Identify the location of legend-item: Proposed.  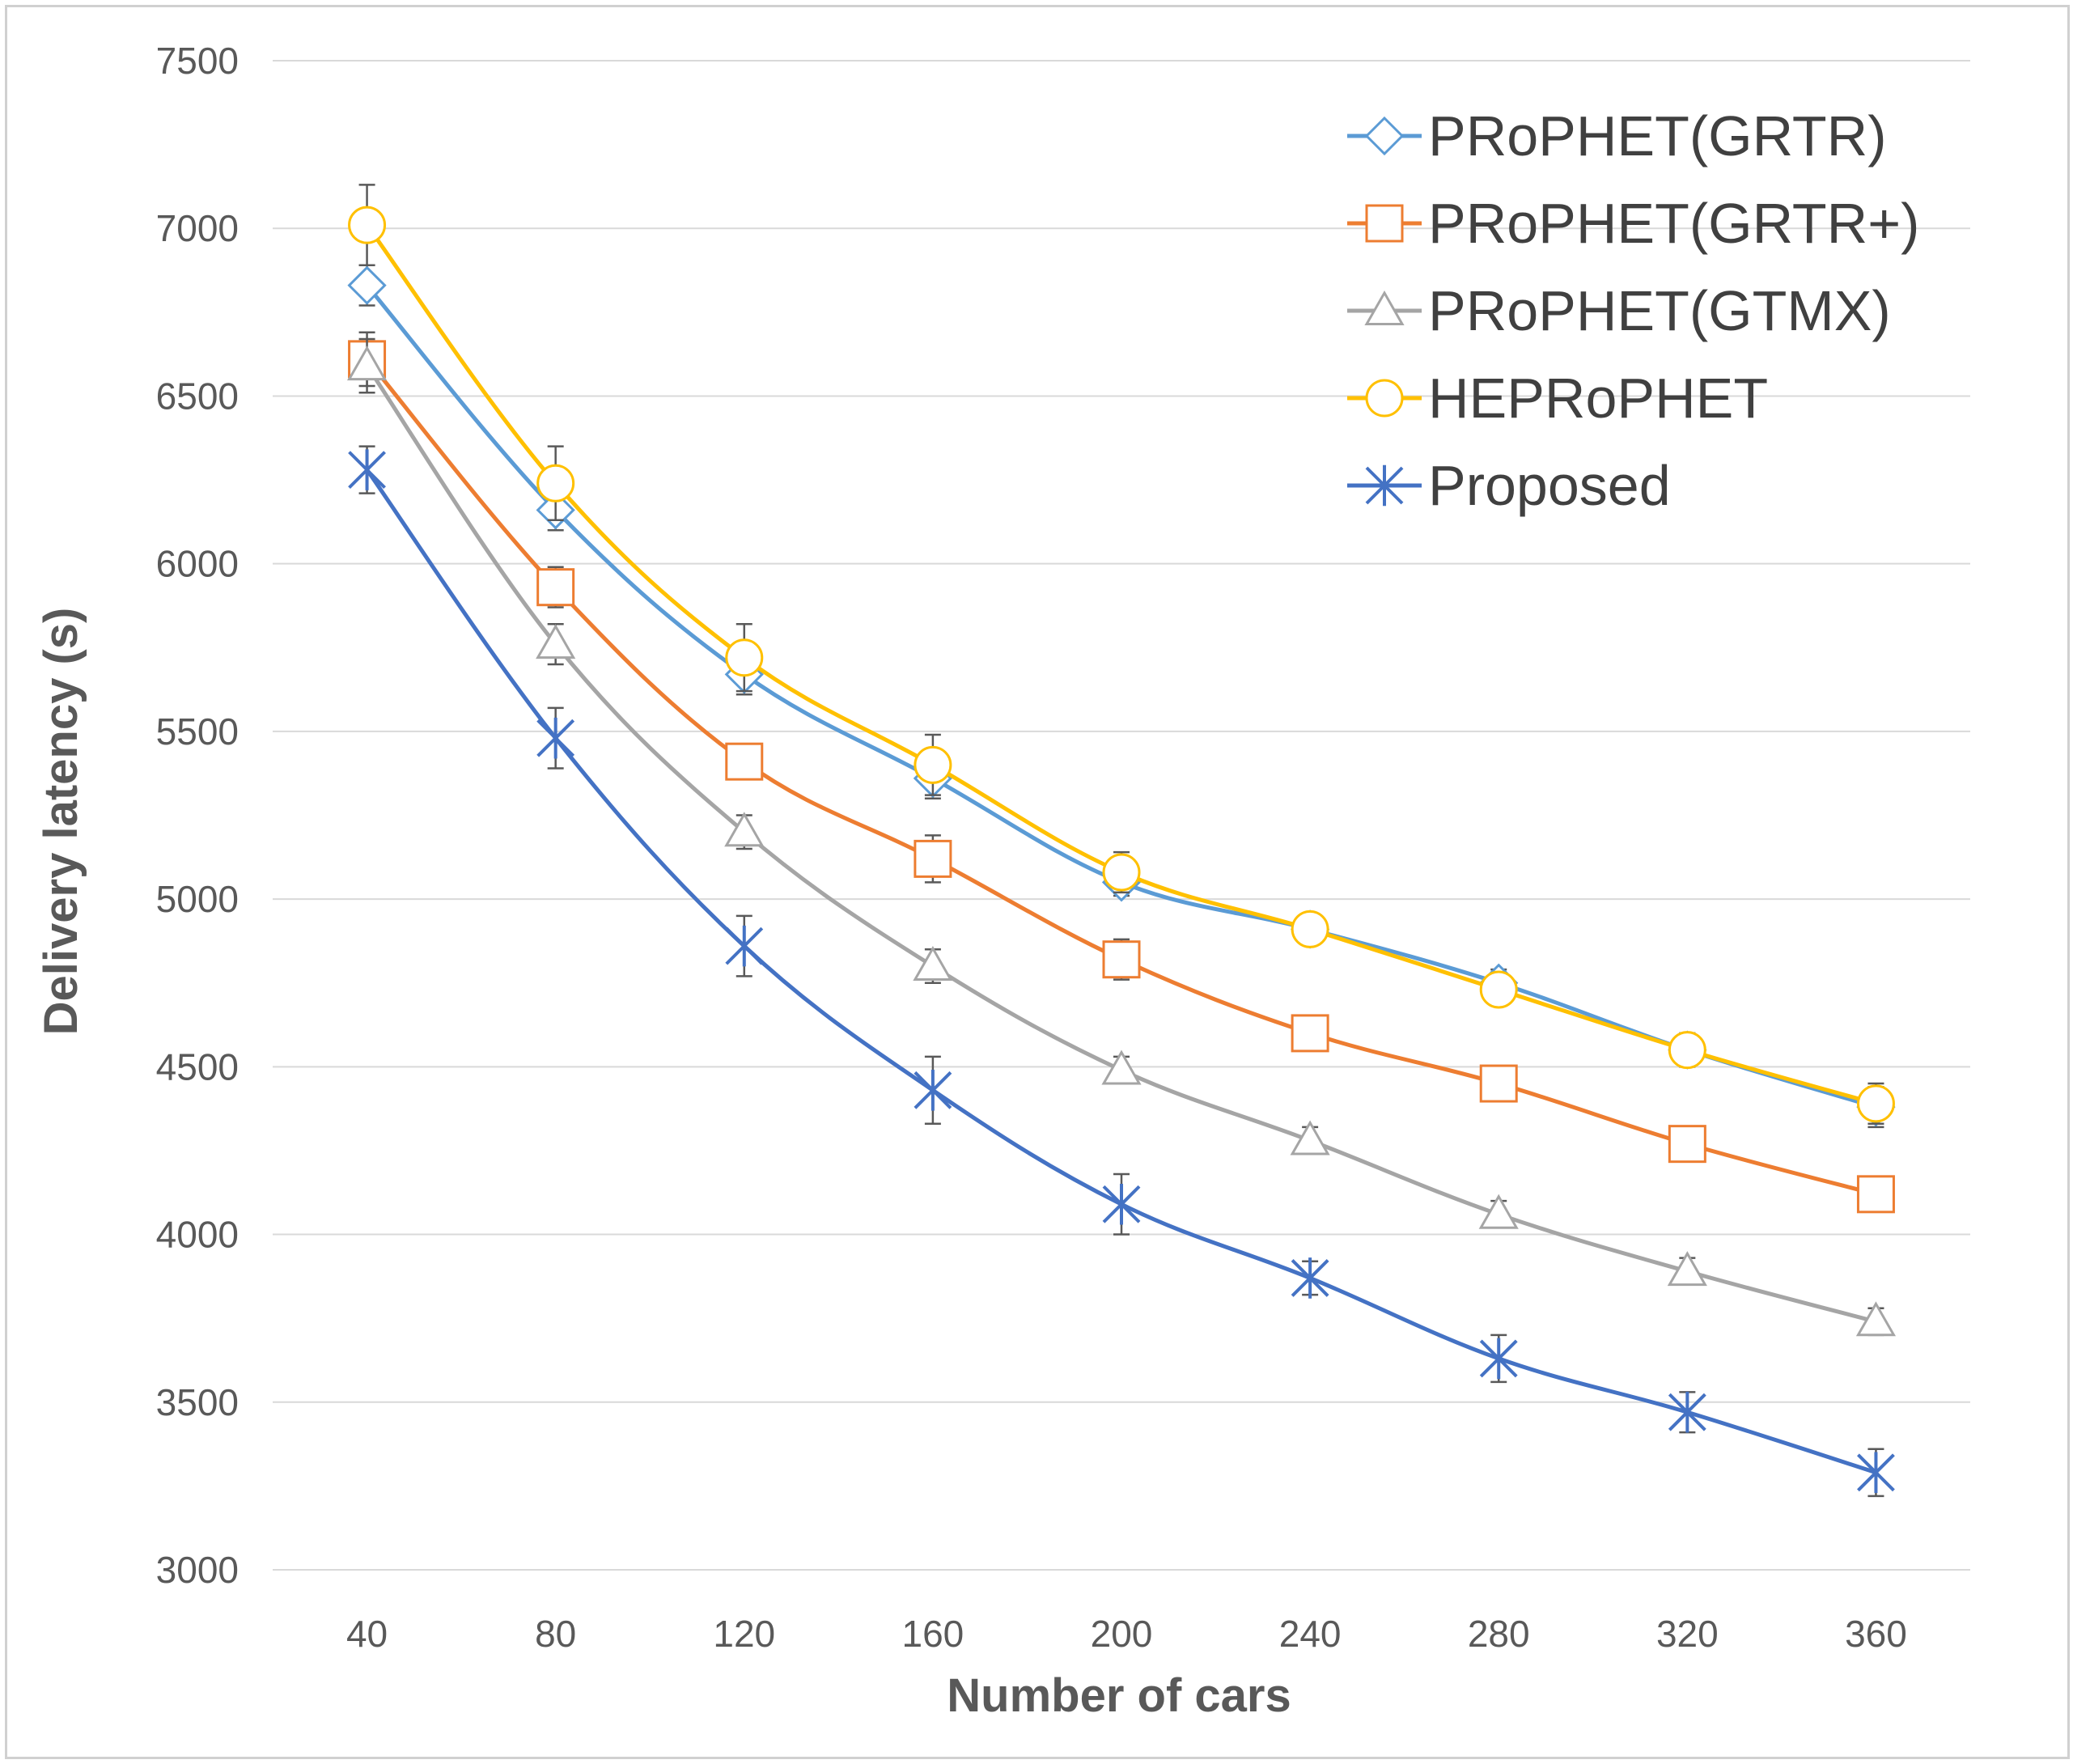
(1509, 485).